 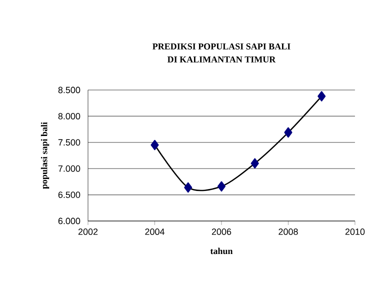 What do you see at coordinates (69, 168) in the screenshot?
I see `y-tick-label: 7.000` at bounding box center [69, 168].